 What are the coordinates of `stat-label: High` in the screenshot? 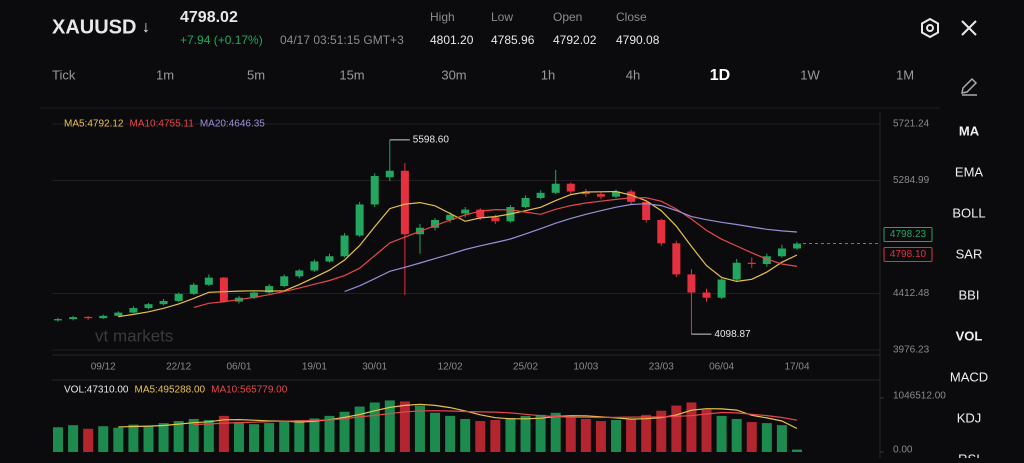 It's located at (442, 17).